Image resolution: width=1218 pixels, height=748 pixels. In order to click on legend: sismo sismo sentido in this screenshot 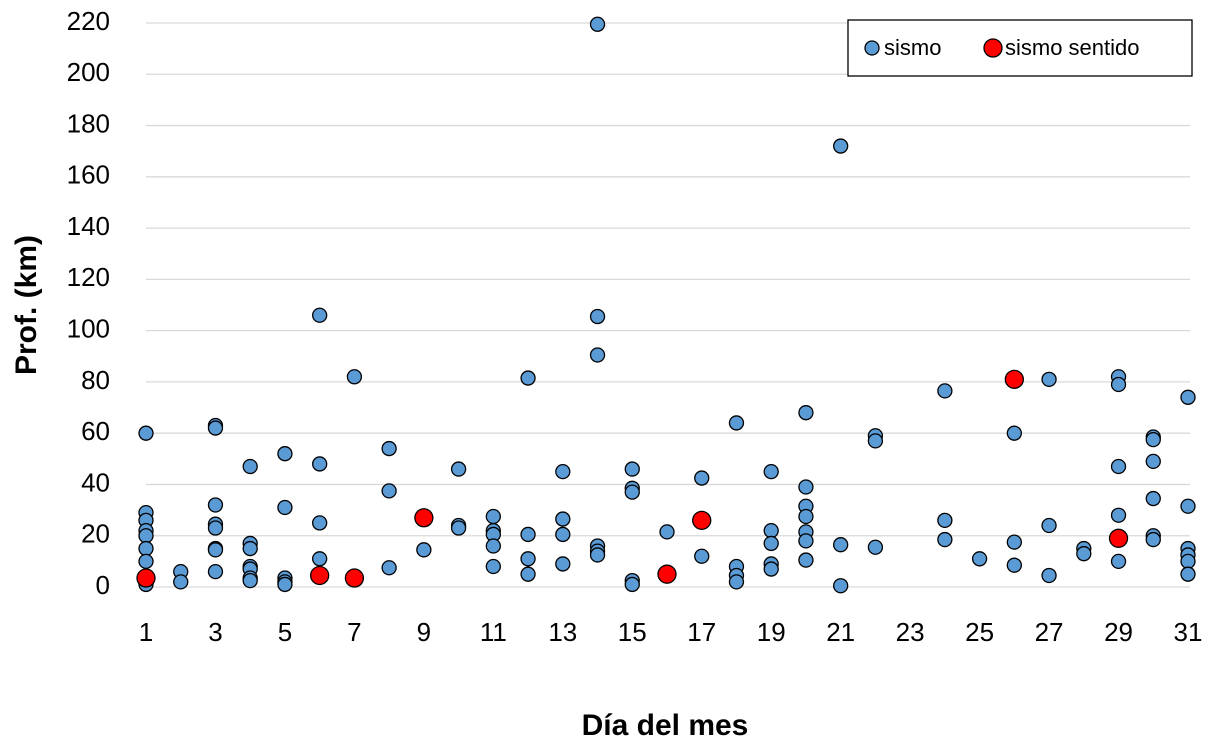, I will do `click(1020, 48)`.